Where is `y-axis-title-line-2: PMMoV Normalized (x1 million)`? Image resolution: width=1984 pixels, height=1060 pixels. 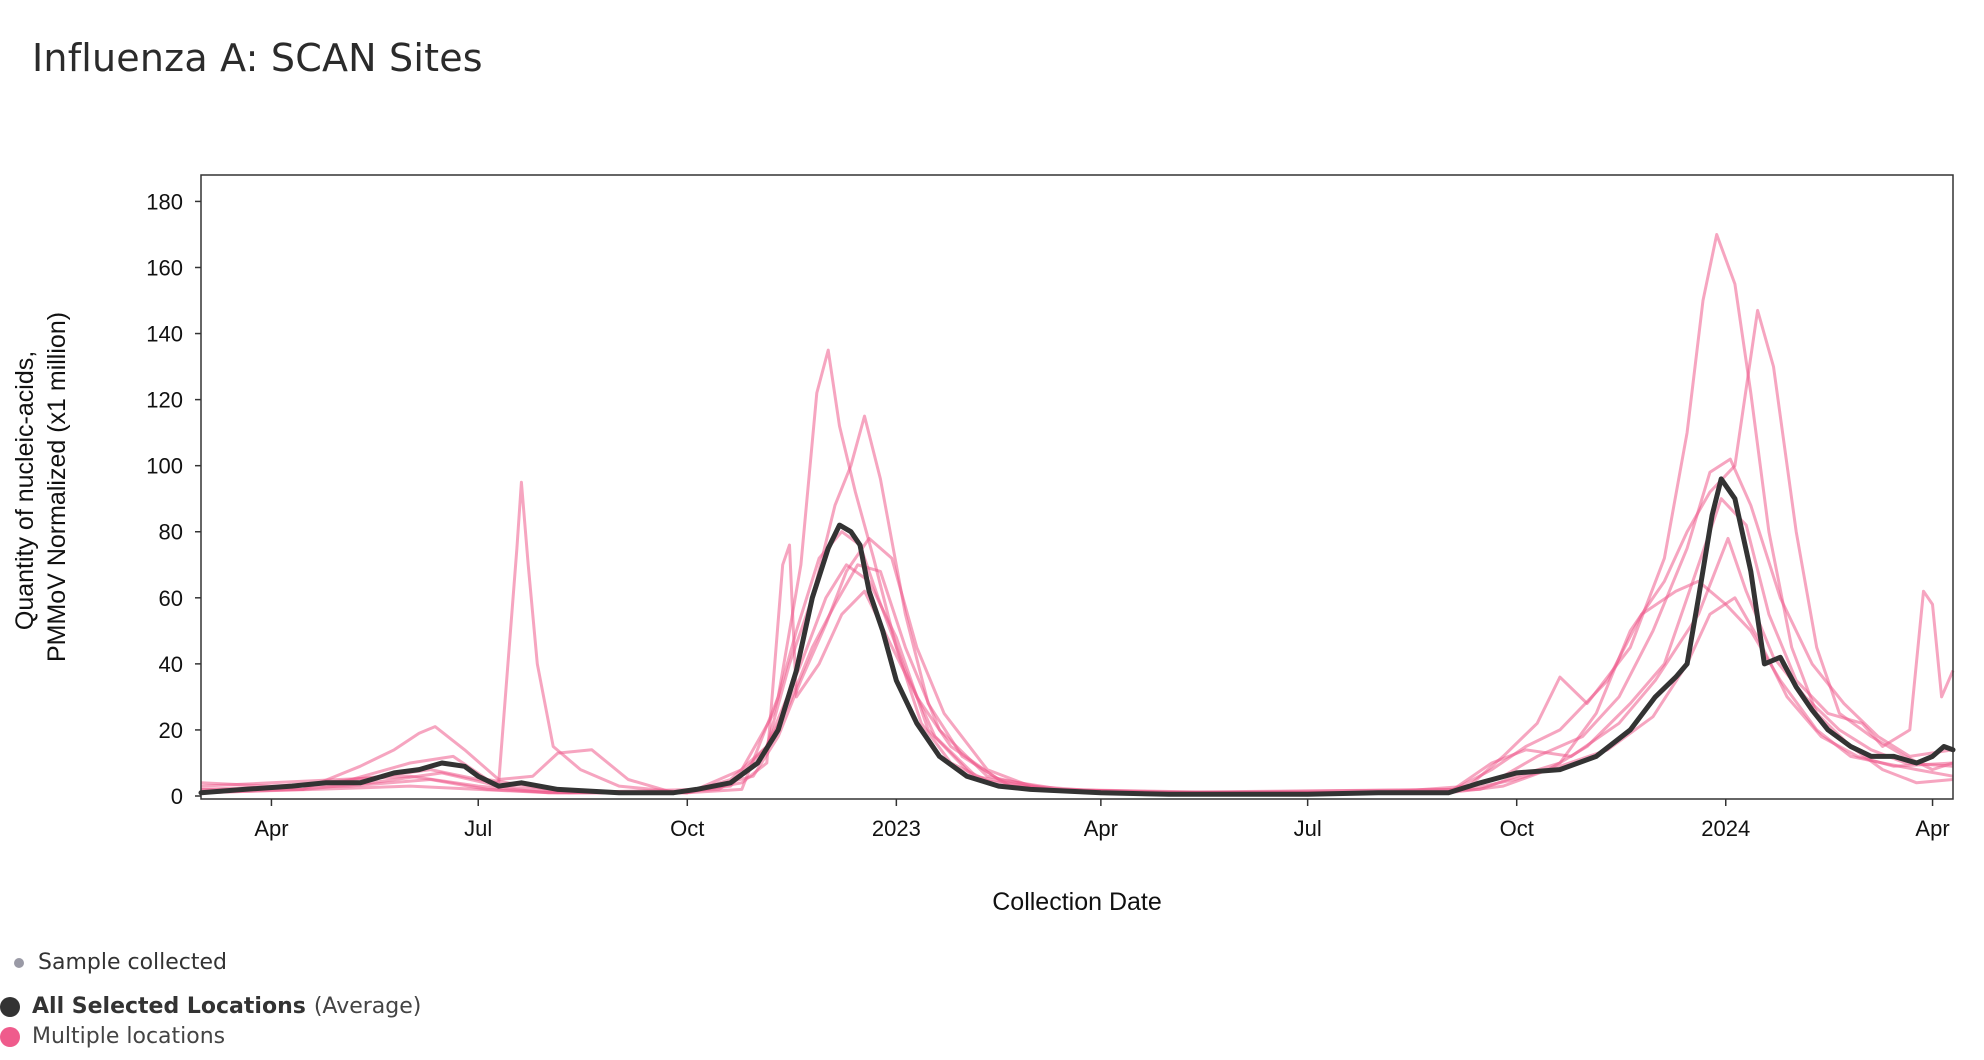 y-axis-title-line-2: PMMoV Normalized (x1 million) is located at coordinates (57, 487).